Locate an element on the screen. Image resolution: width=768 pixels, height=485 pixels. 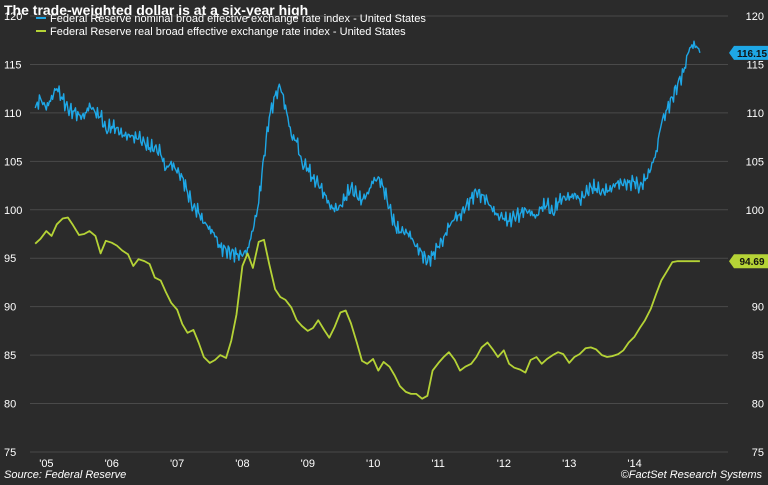
y-tick-label-left: 95 is located at coordinates (10, 259).